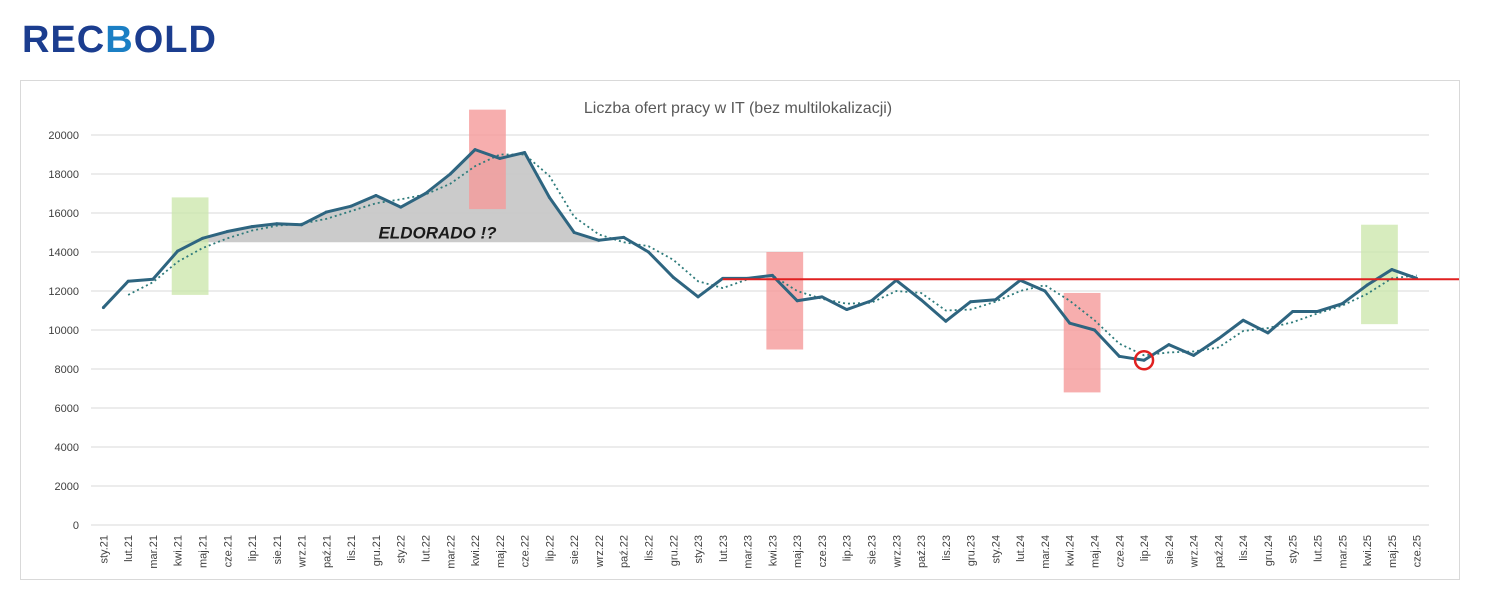 The width and height of the screenshot is (1495, 607). Describe the element at coordinates (1021, 548) in the screenshot. I see `x-tick-label: lut.24` at that location.